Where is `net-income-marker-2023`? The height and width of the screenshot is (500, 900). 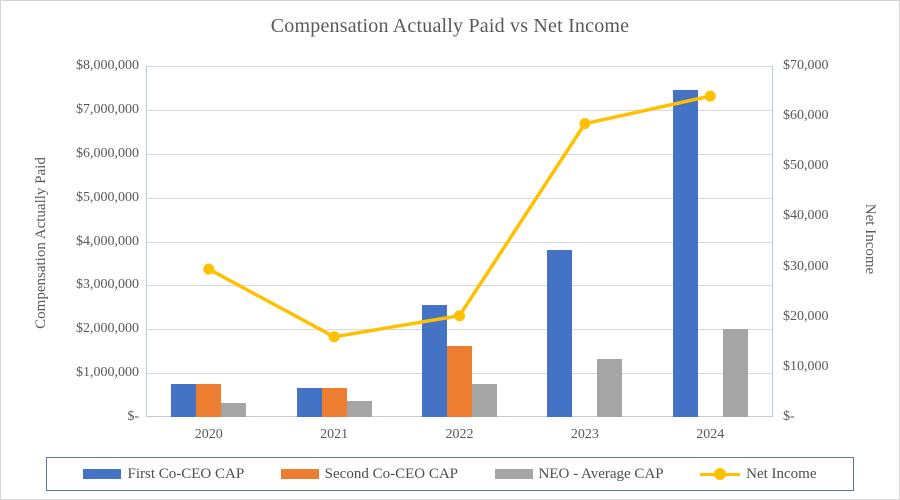
net-income-marker-2023 is located at coordinates (585, 124).